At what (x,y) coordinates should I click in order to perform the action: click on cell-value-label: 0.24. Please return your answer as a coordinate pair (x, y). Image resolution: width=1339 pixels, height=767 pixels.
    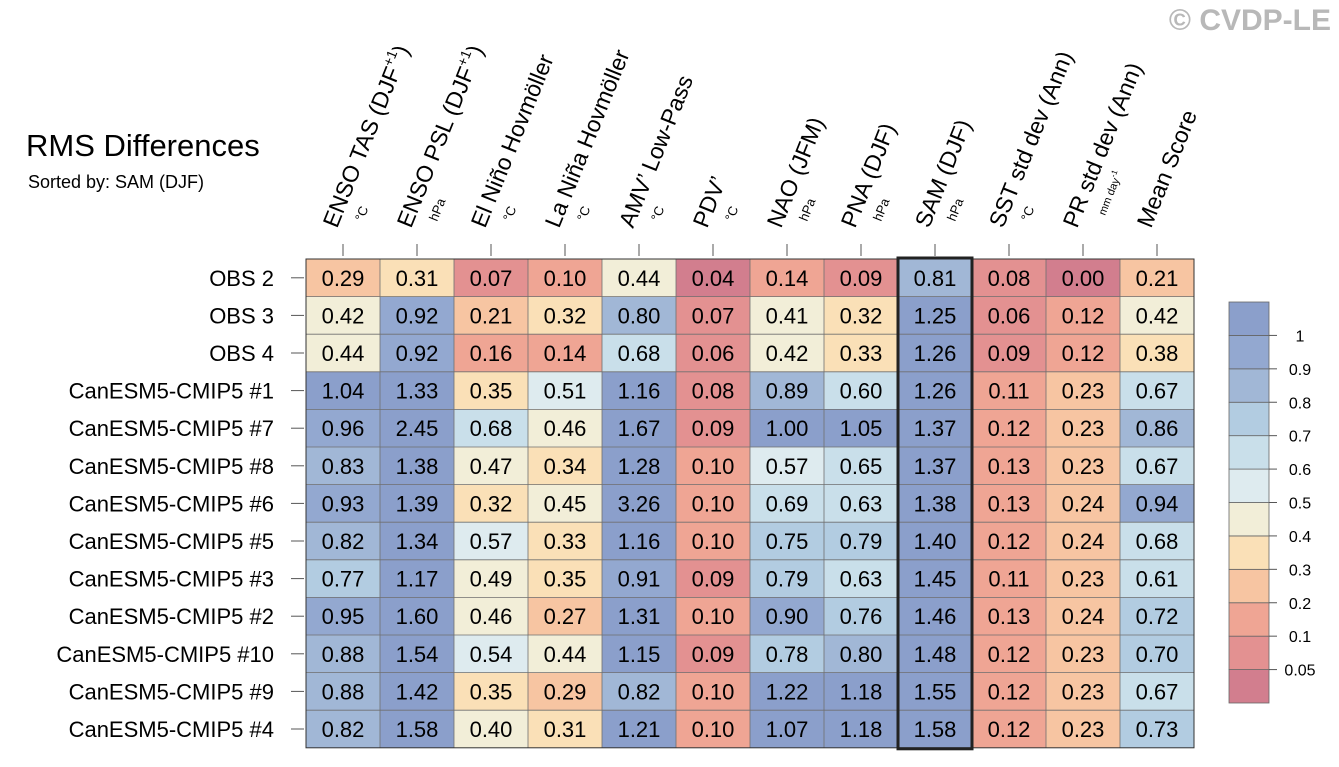
    Looking at the image, I should click on (1083, 541).